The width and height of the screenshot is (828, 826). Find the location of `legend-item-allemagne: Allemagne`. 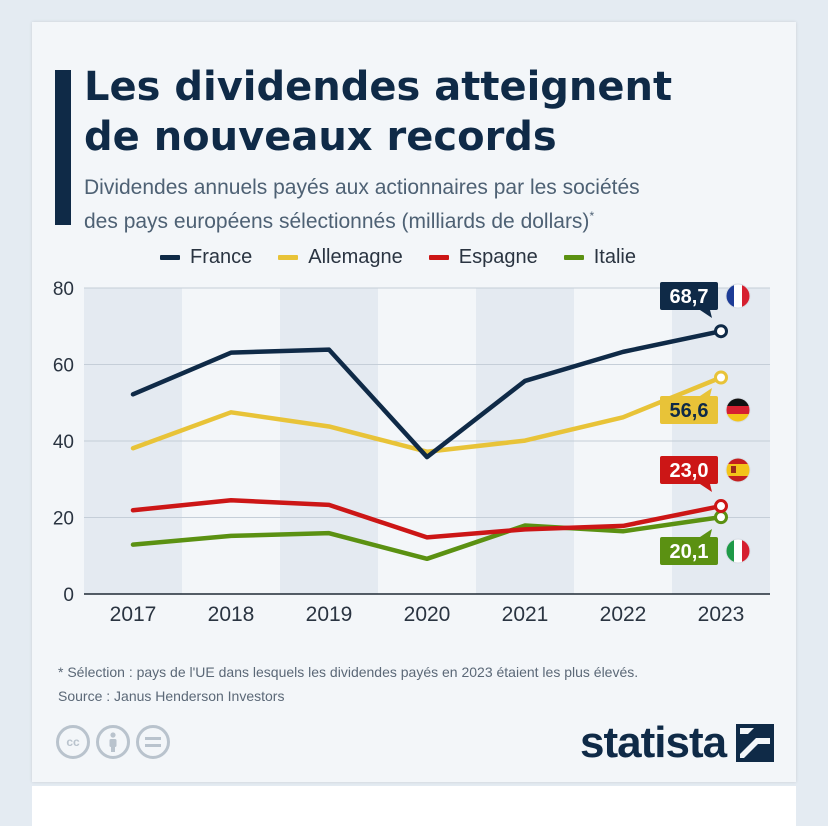

legend-item-allemagne: Allemagne is located at coordinates (340, 257).